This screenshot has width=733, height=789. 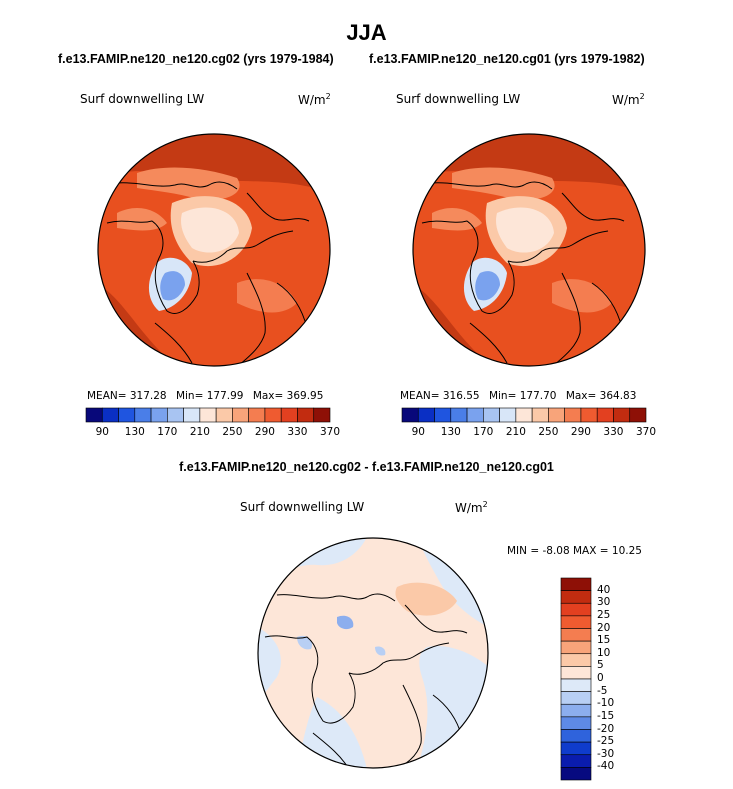 What do you see at coordinates (574, 551) in the screenshot?
I see `diff-minmax-label: MIN = -8.08 MAX = 10.25` at bounding box center [574, 551].